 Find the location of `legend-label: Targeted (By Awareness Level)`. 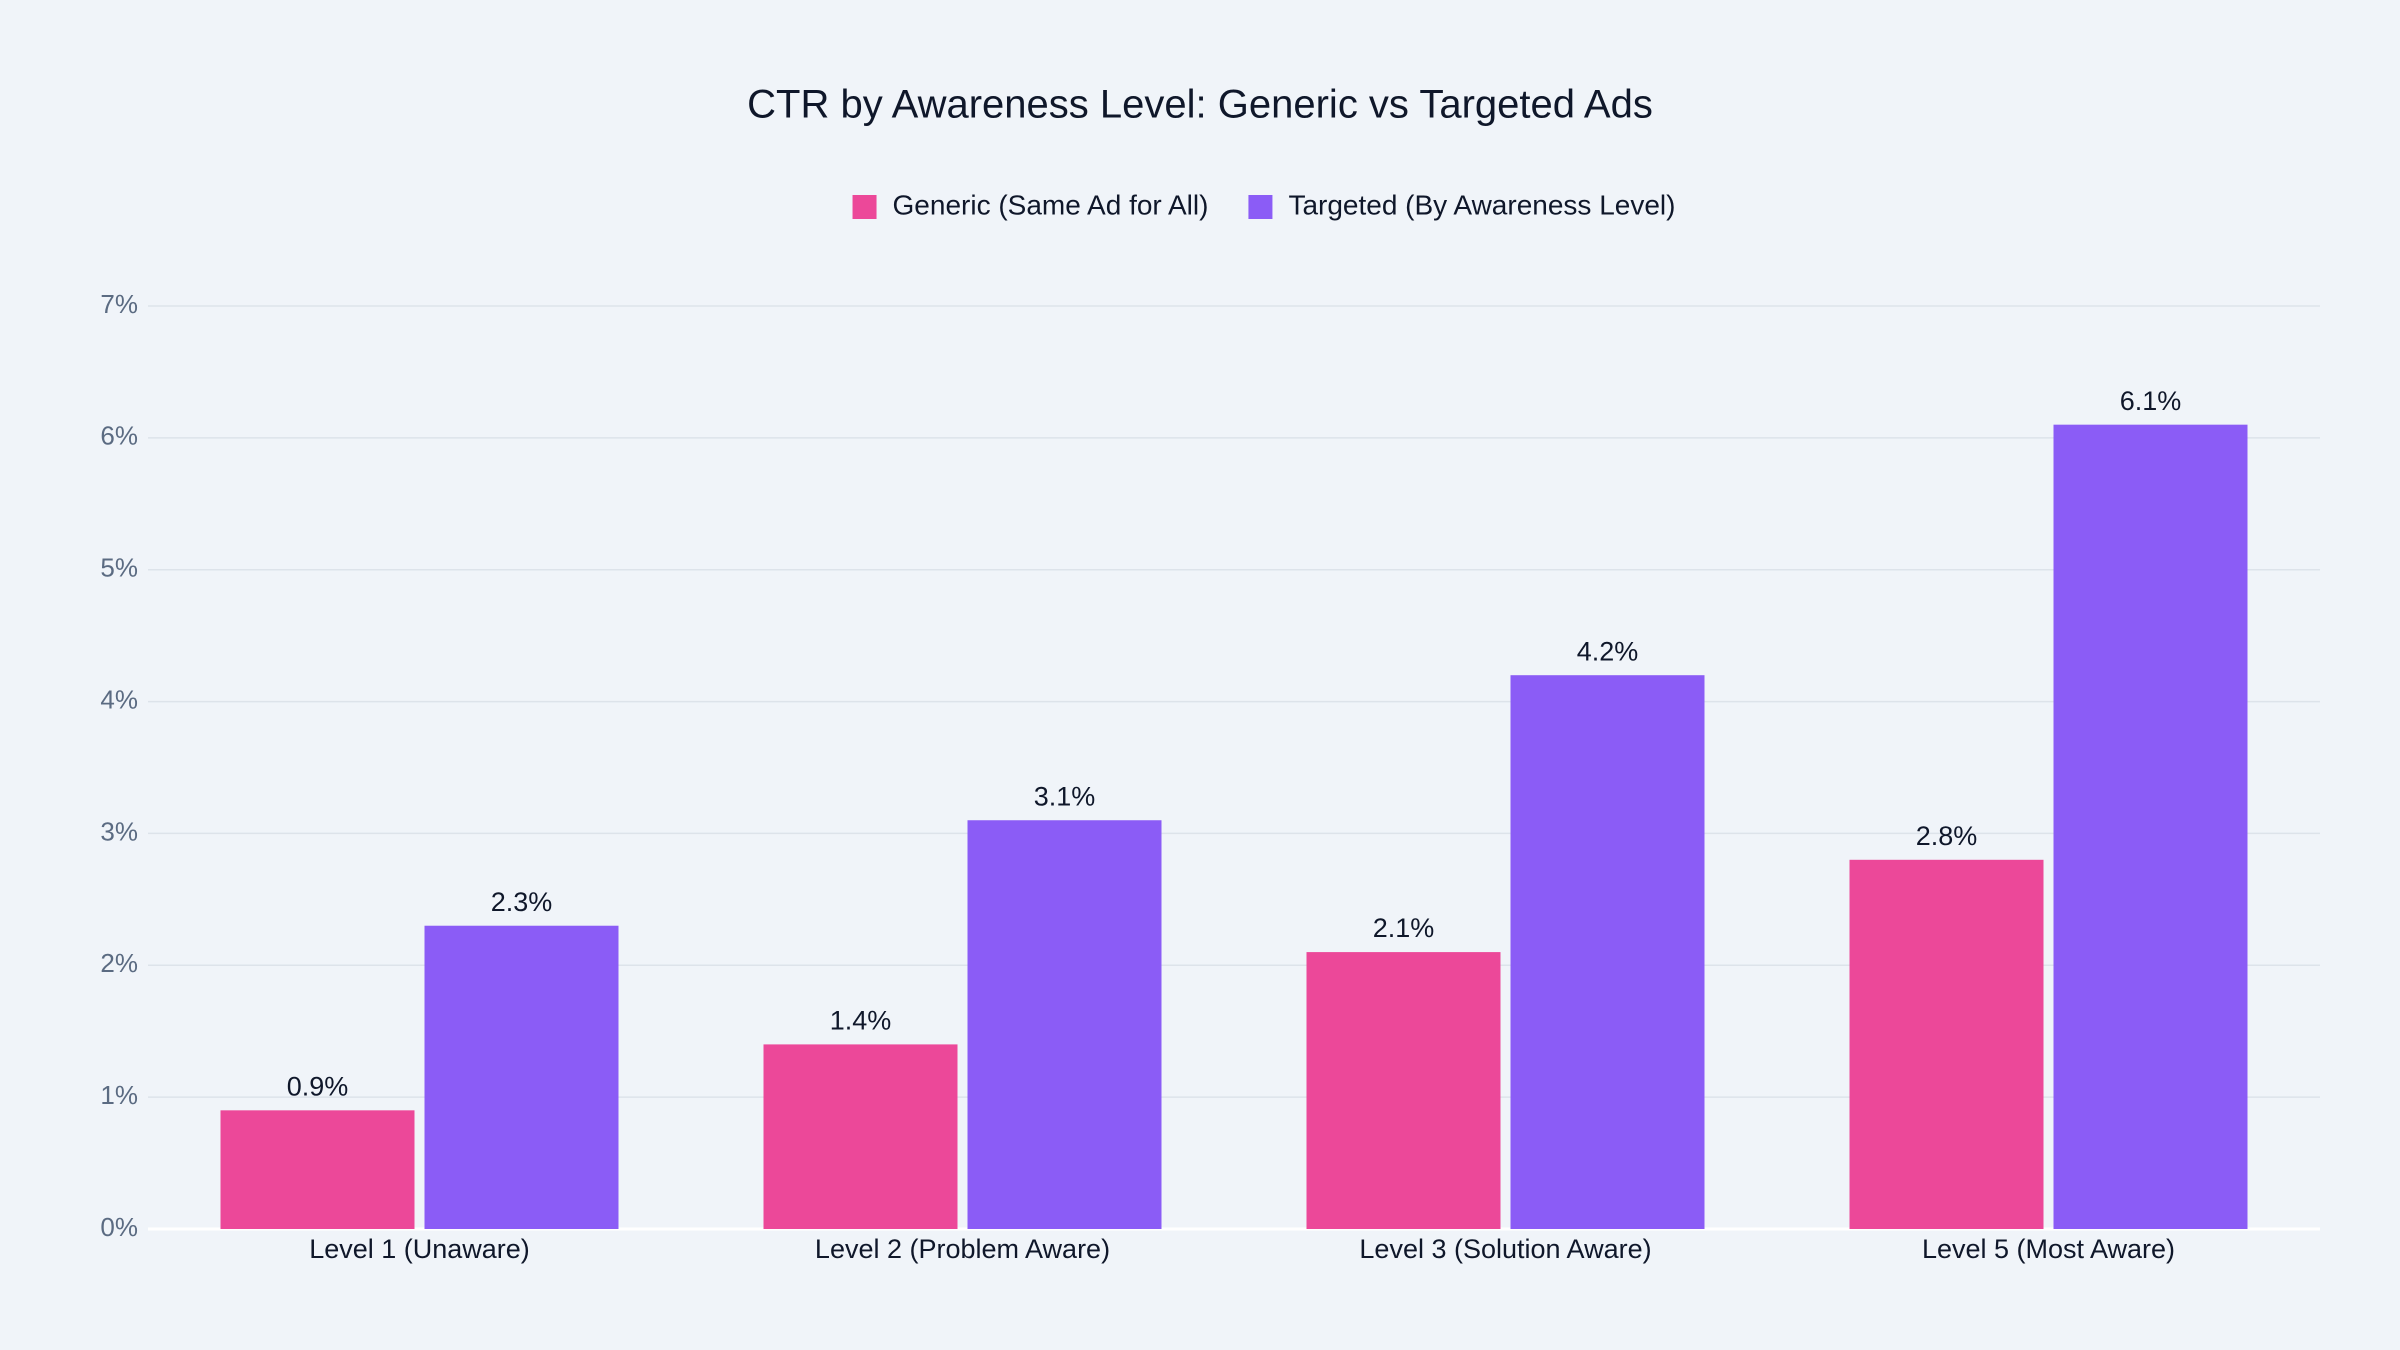

legend-label: Targeted (By Awareness Level) is located at coordinates (1481, 204).